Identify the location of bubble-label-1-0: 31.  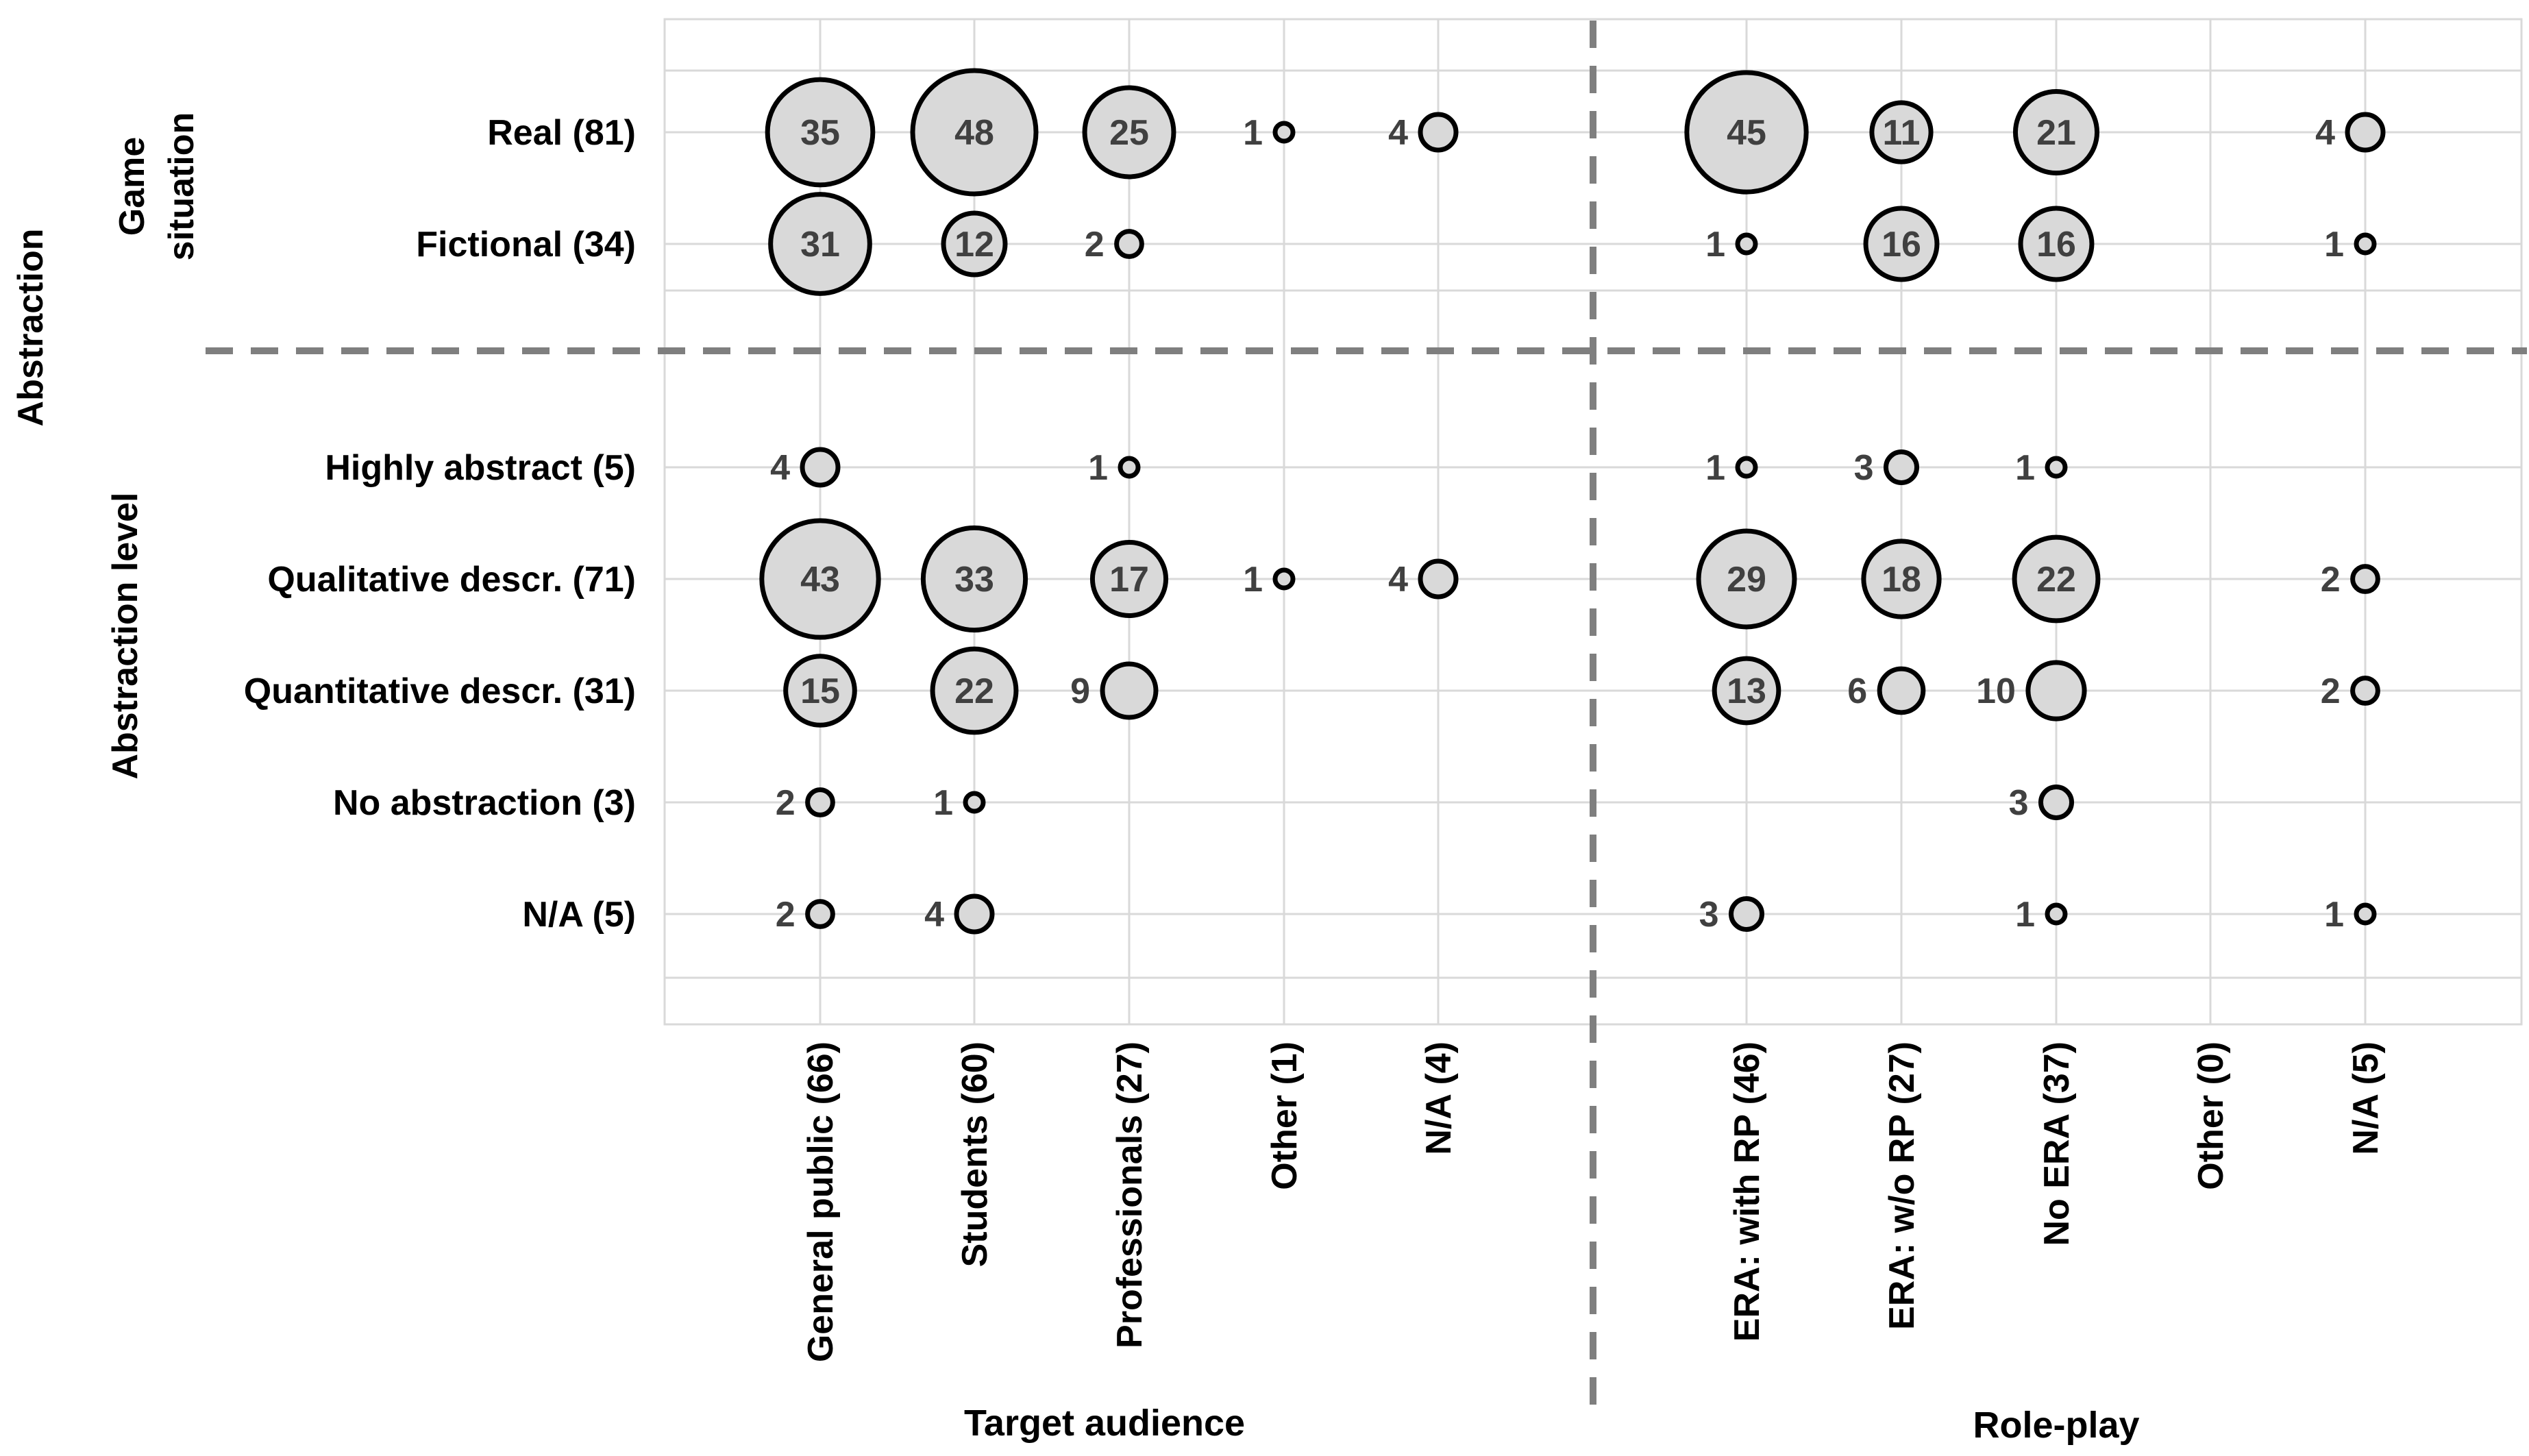
(820, 244).